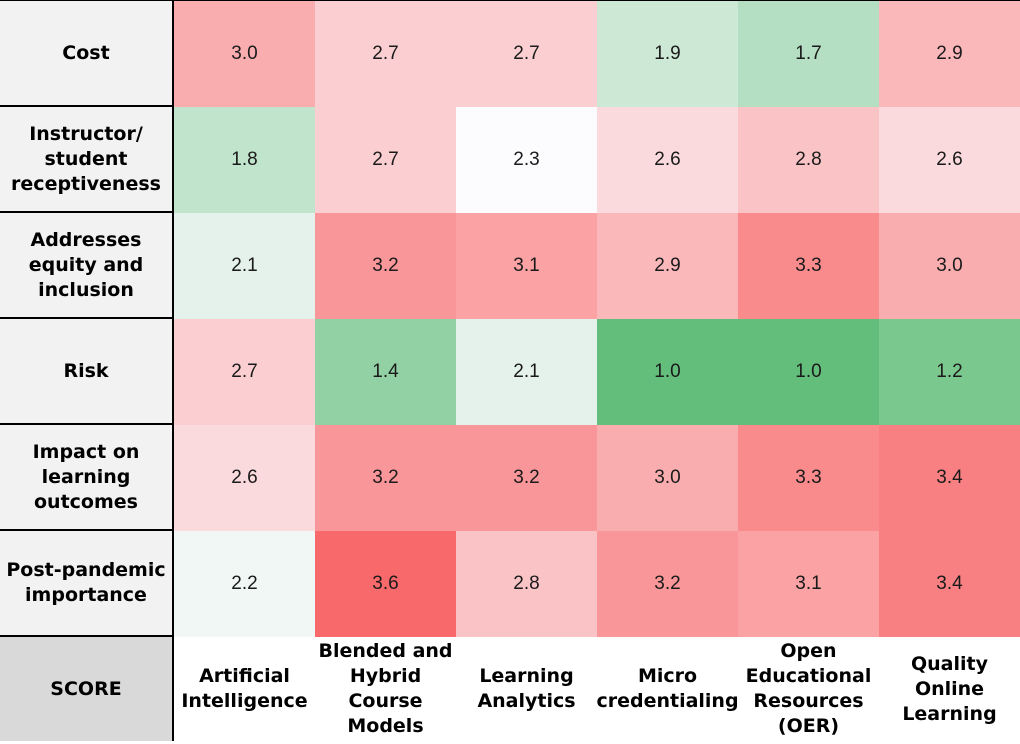  Describe the element at coordinates (87, 689) in the screenshot. I see `score-header: SCORE` at that location.